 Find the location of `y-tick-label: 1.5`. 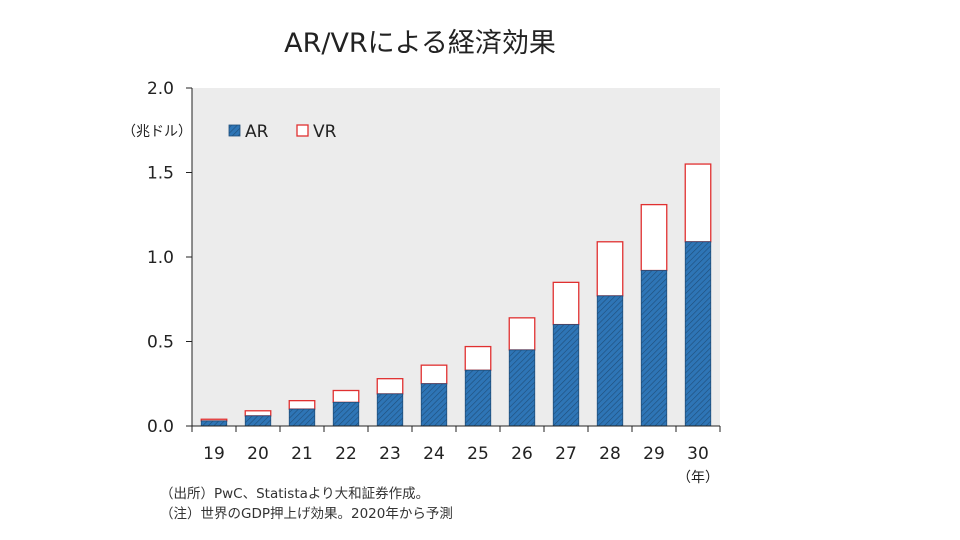

y-tick-label: 1.5 is located at coordinates (160, 174).